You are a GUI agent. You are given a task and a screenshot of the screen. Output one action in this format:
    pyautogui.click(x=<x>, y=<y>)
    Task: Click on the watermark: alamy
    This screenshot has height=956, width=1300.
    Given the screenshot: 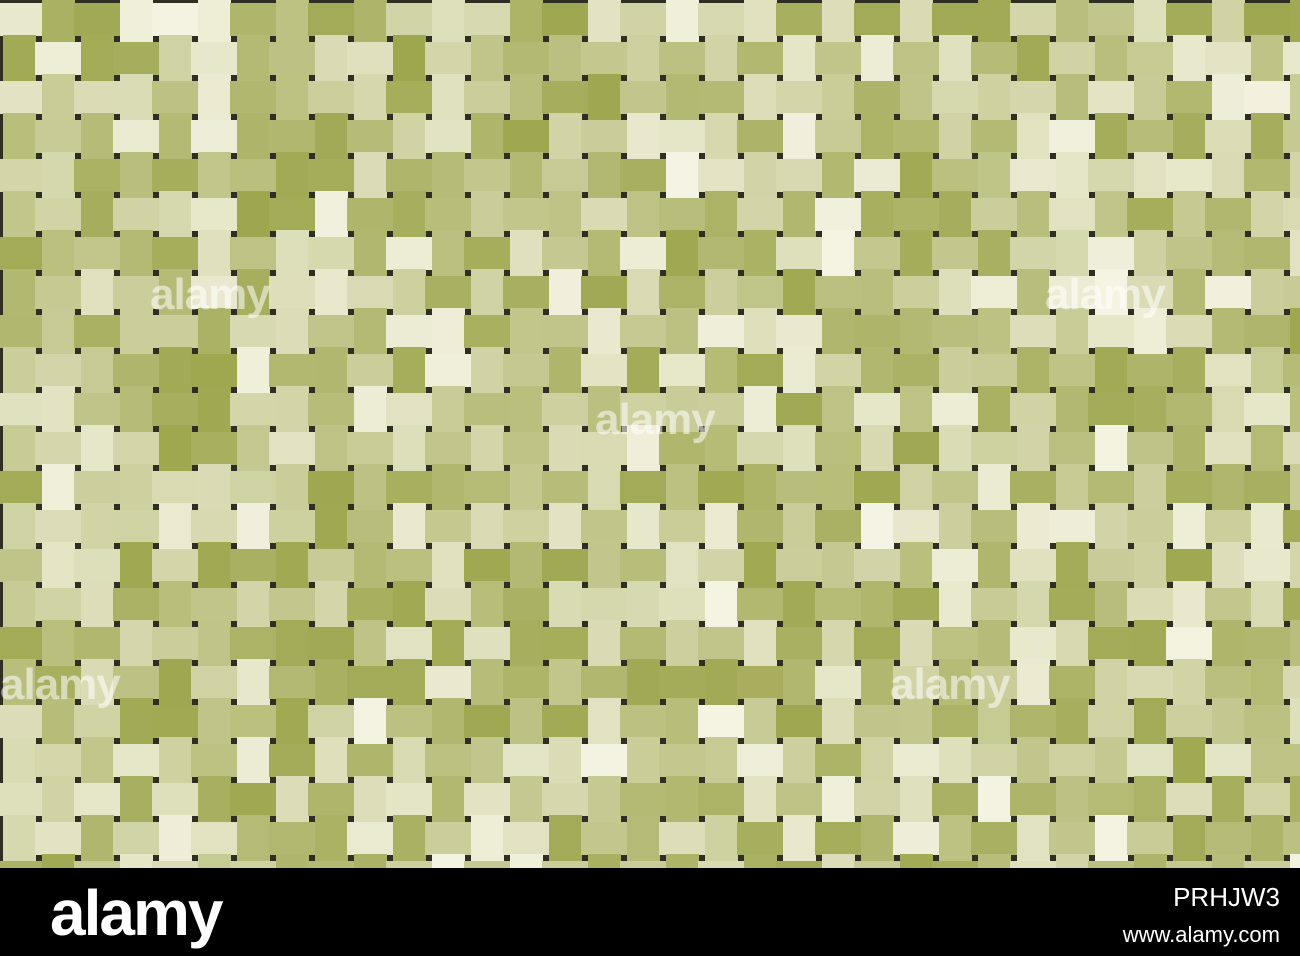 What is the action you would take?
    pyautogui.click(x=1105, y=294)
    